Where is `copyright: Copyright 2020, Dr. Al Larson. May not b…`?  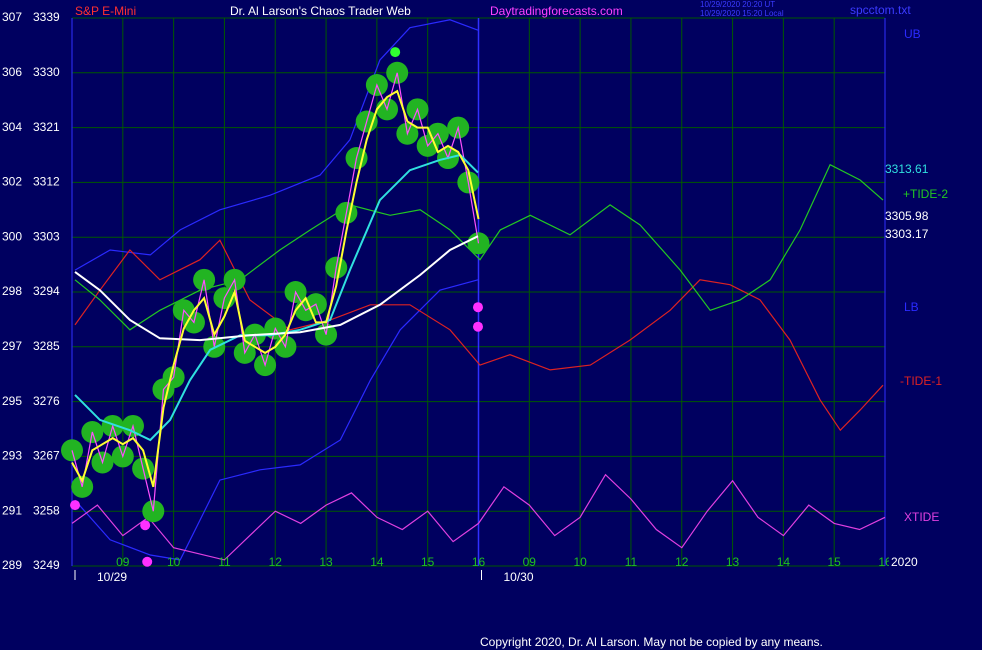 copyright: Copyright 2020, Dr. Al Larson. May not b… is located at coordinates (651, 642).